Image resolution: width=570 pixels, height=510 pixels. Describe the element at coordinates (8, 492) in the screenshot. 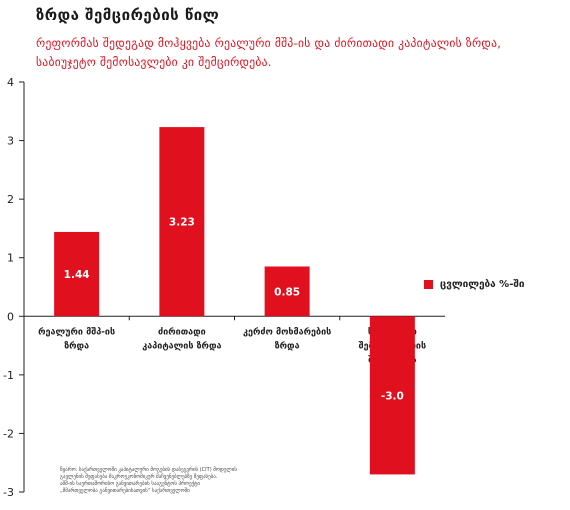

I see `y-tick-label: -3` at that location.